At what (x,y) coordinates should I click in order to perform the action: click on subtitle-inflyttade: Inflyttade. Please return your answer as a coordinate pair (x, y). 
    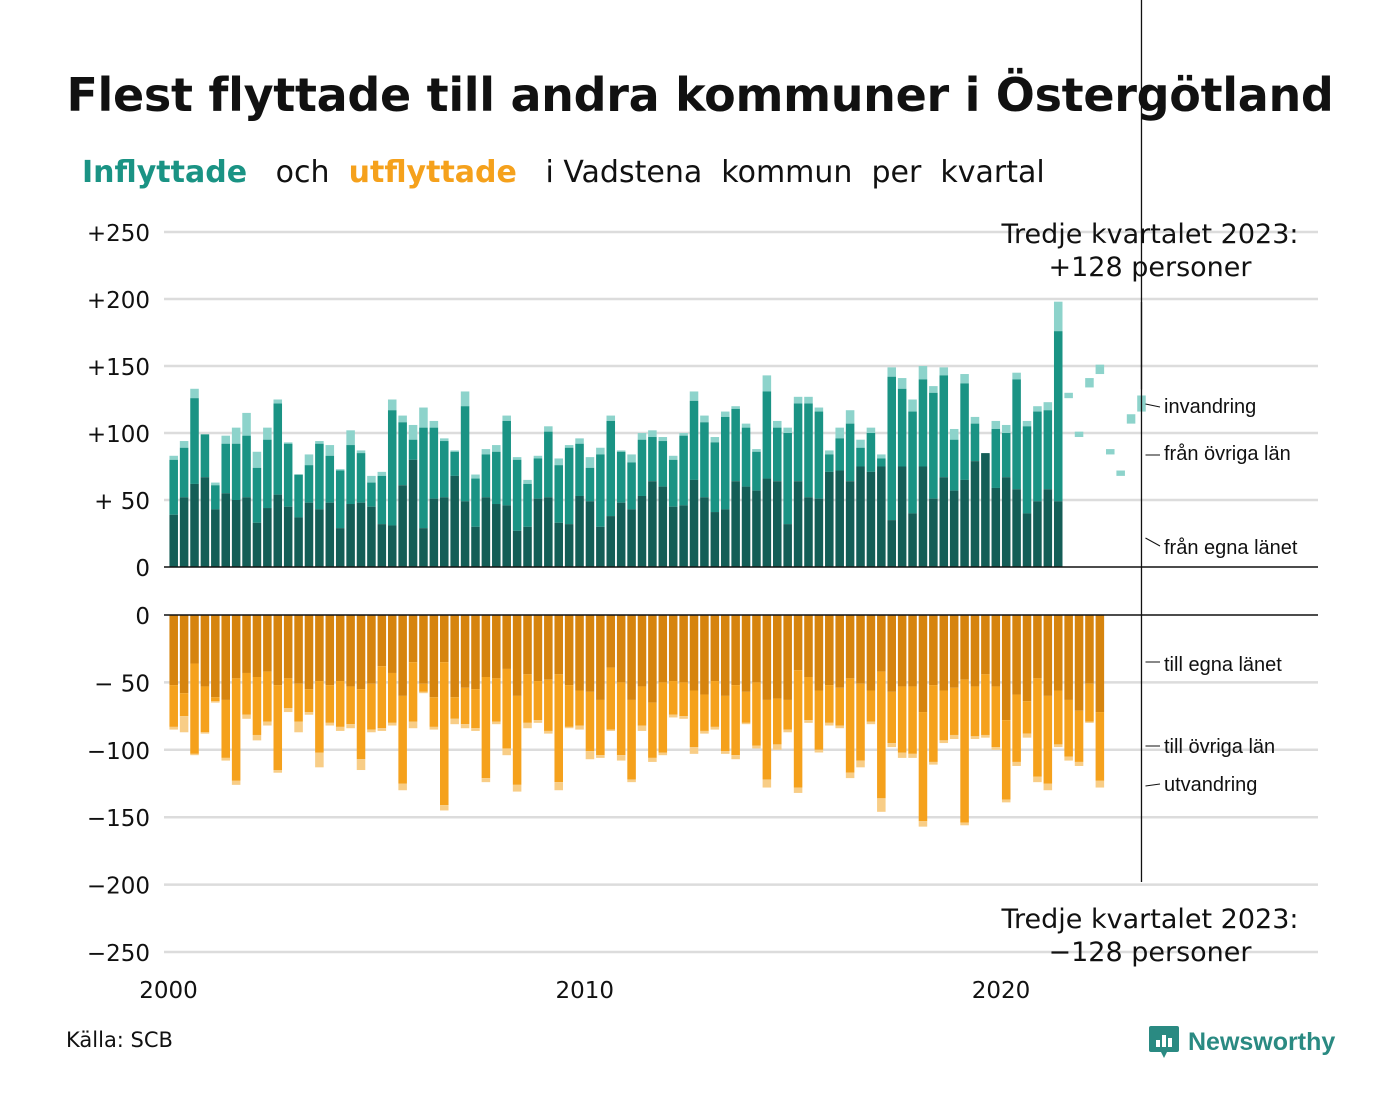
    Looking at the image, I should click on (165, 172).